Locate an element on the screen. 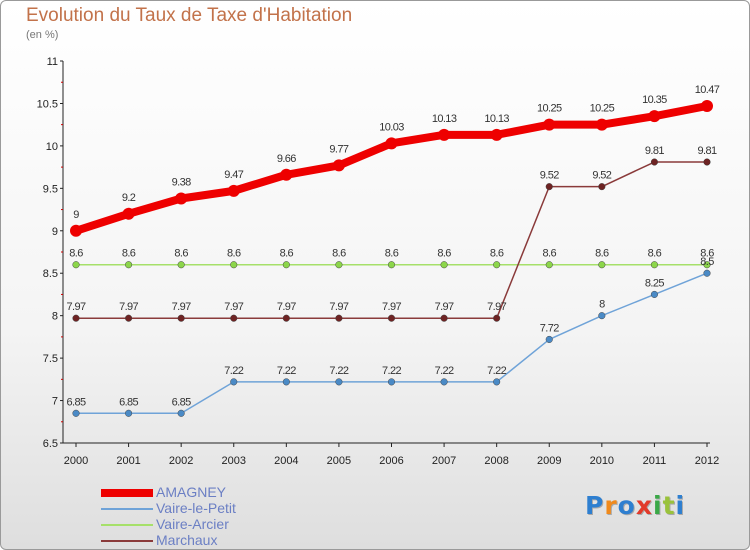 The height and width of the screenshot is (550, 750). x-tick-label: 2012 is located at coordinates (707, 461).